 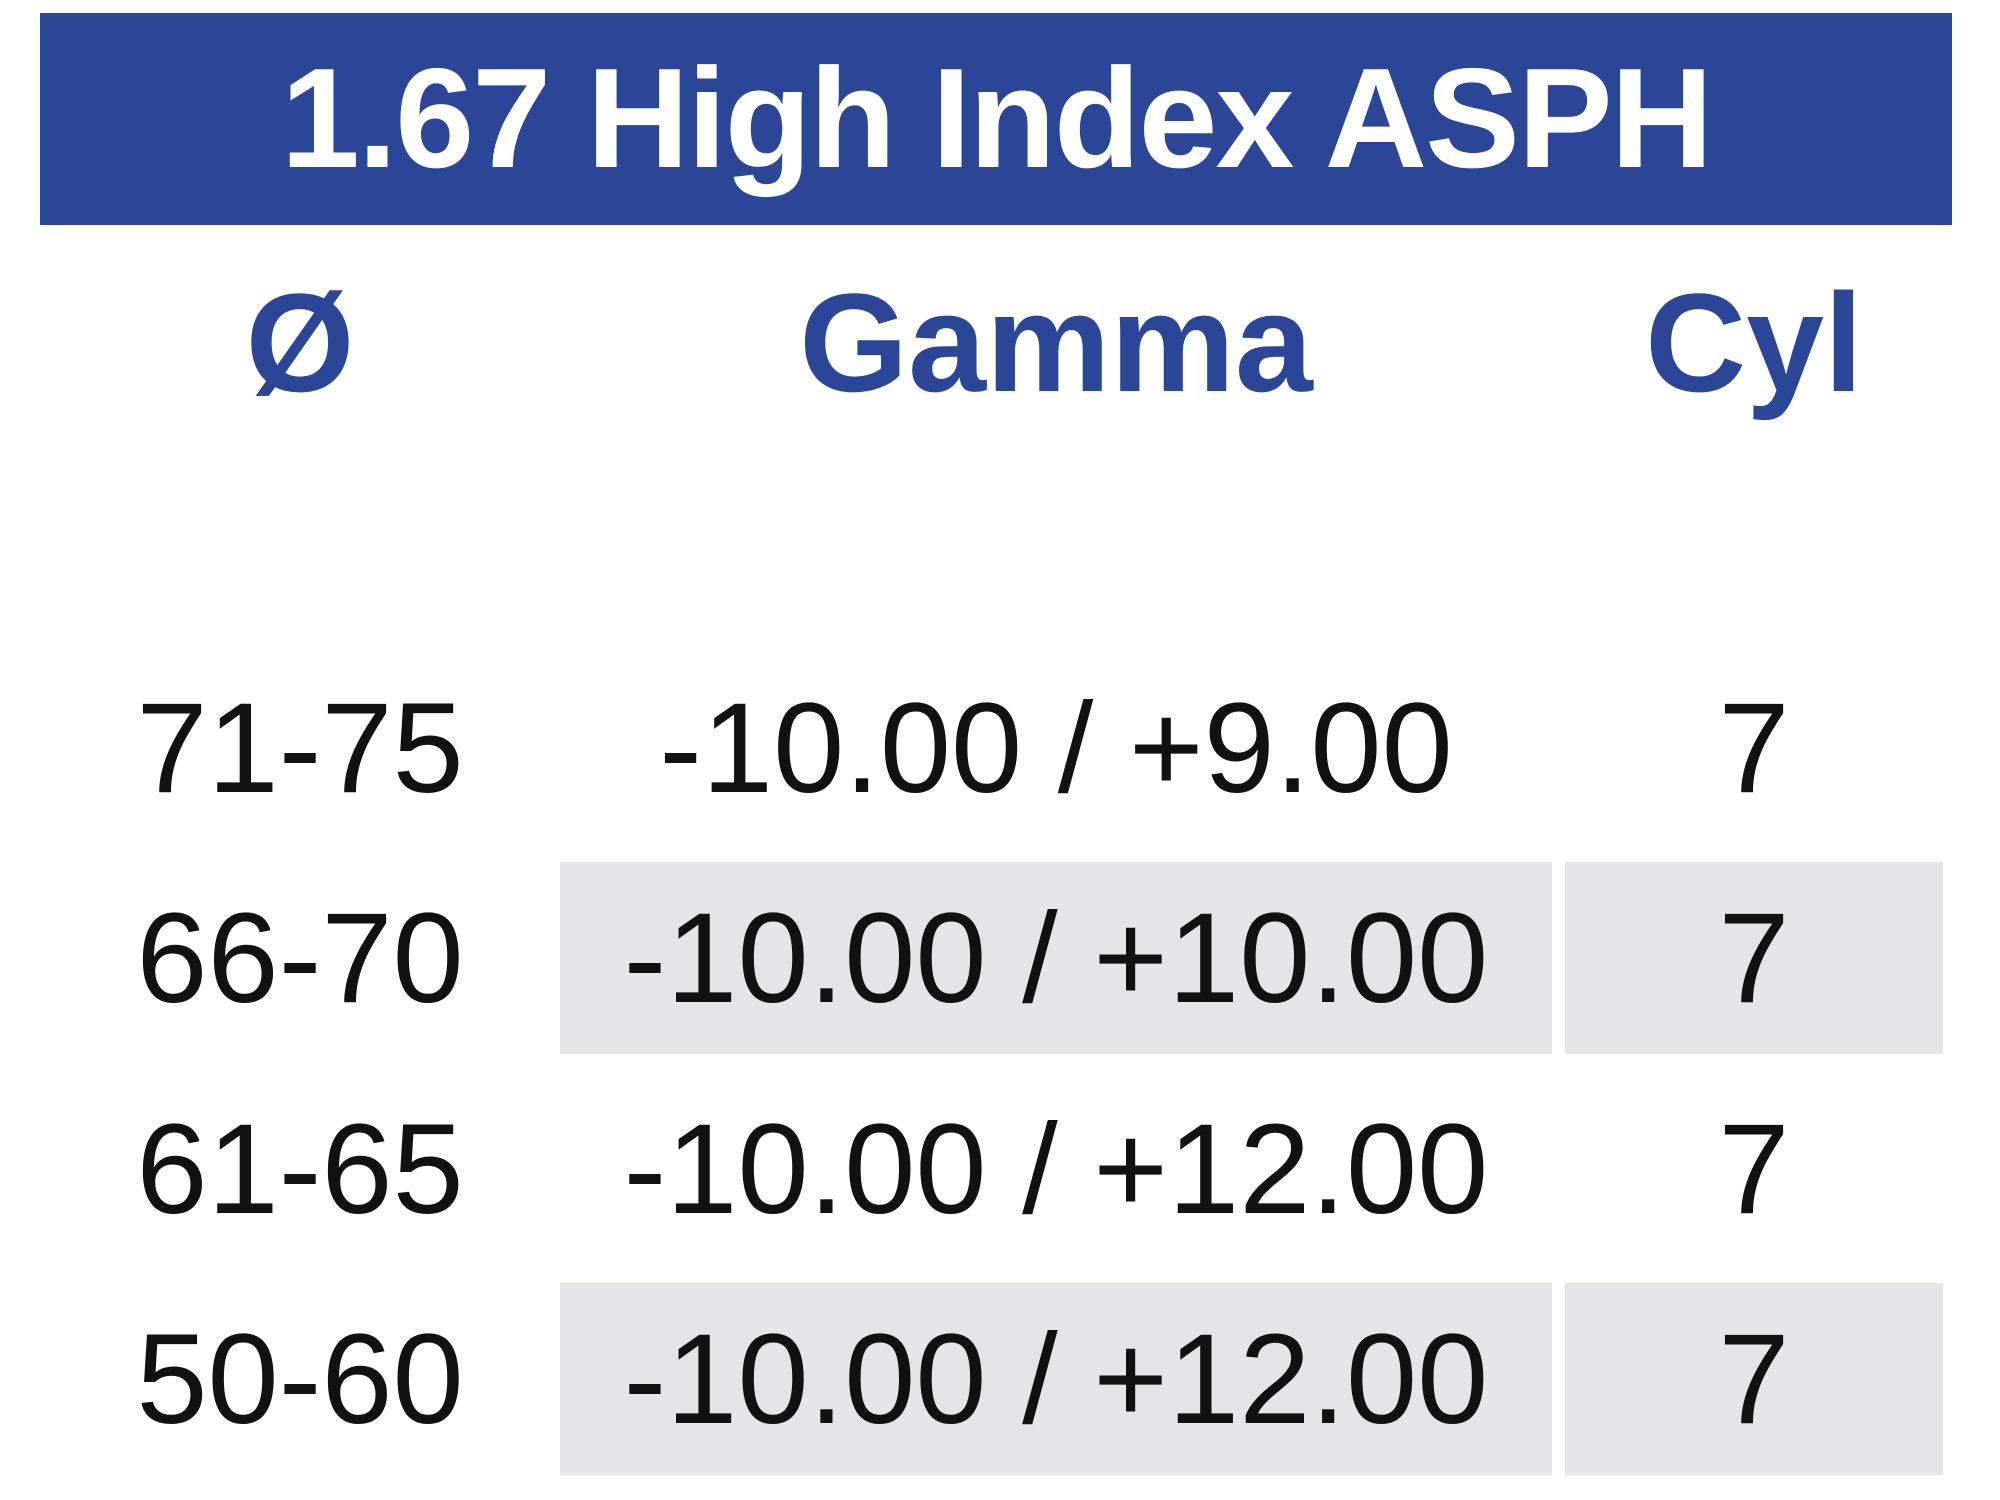 I want to click on table-row: 66-70 -10.00 / +10.00 7, so click(x=991, y=958).